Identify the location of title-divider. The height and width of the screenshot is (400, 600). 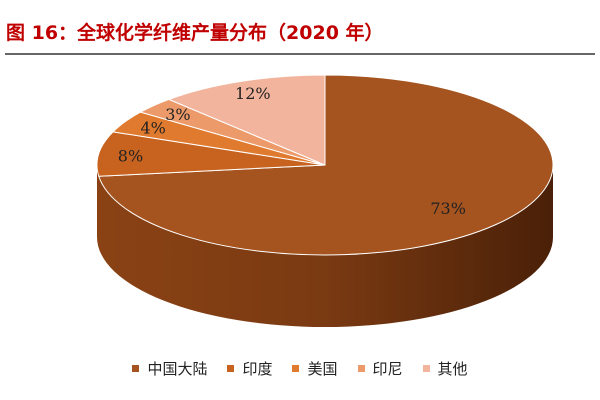
(300, 54).